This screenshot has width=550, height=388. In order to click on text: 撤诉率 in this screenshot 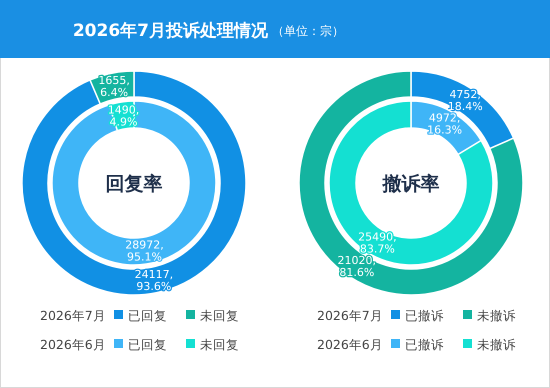, I will do `click(411, 184)`.